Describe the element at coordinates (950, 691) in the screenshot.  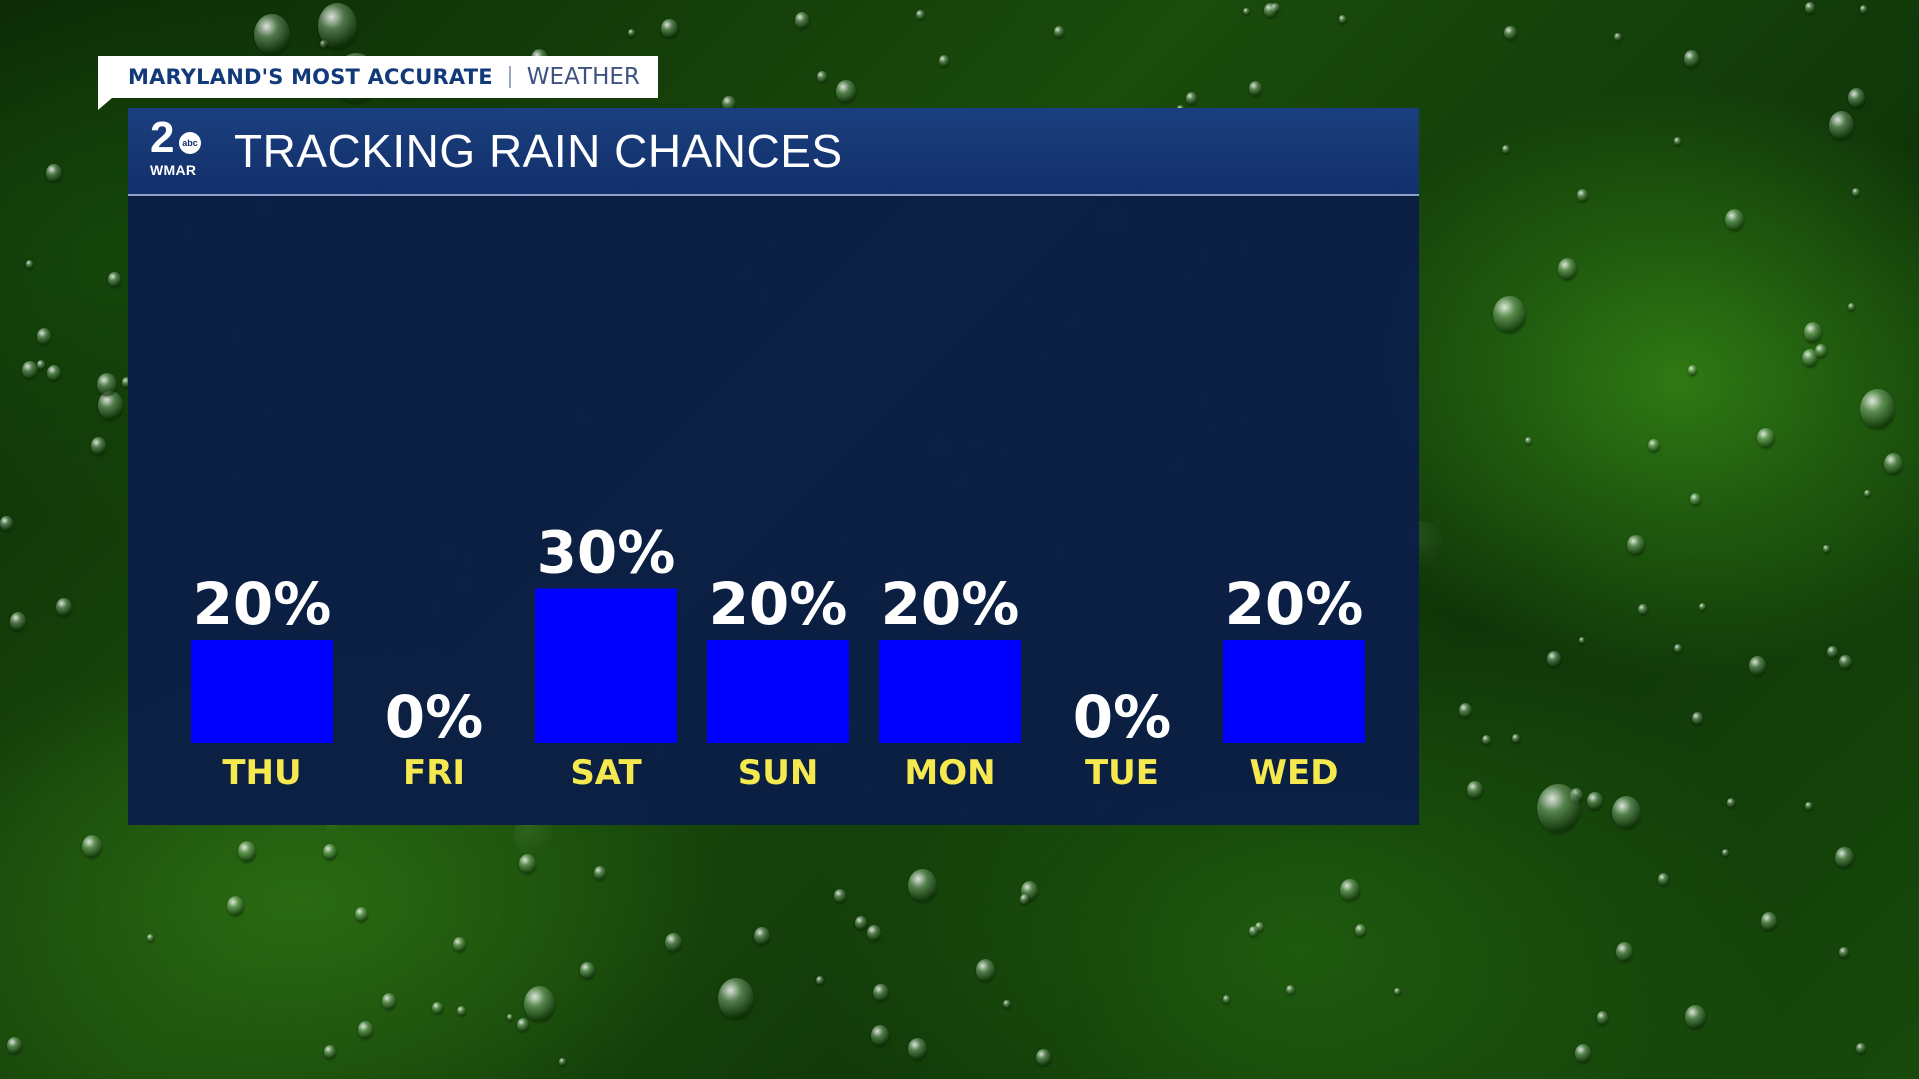
I see `bar-mon` at that location.